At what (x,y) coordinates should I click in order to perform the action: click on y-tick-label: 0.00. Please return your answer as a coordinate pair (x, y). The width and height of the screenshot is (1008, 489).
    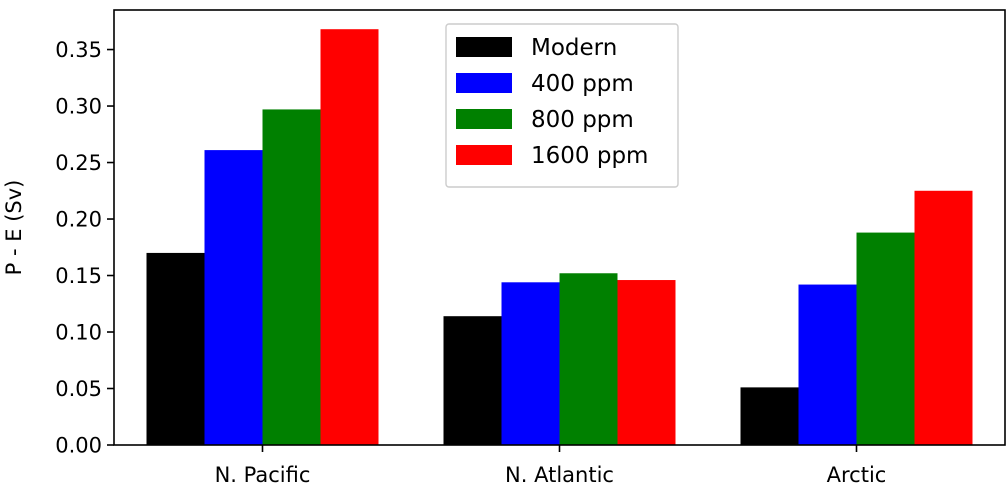
    Looking at the image, I should click on (78, 446).